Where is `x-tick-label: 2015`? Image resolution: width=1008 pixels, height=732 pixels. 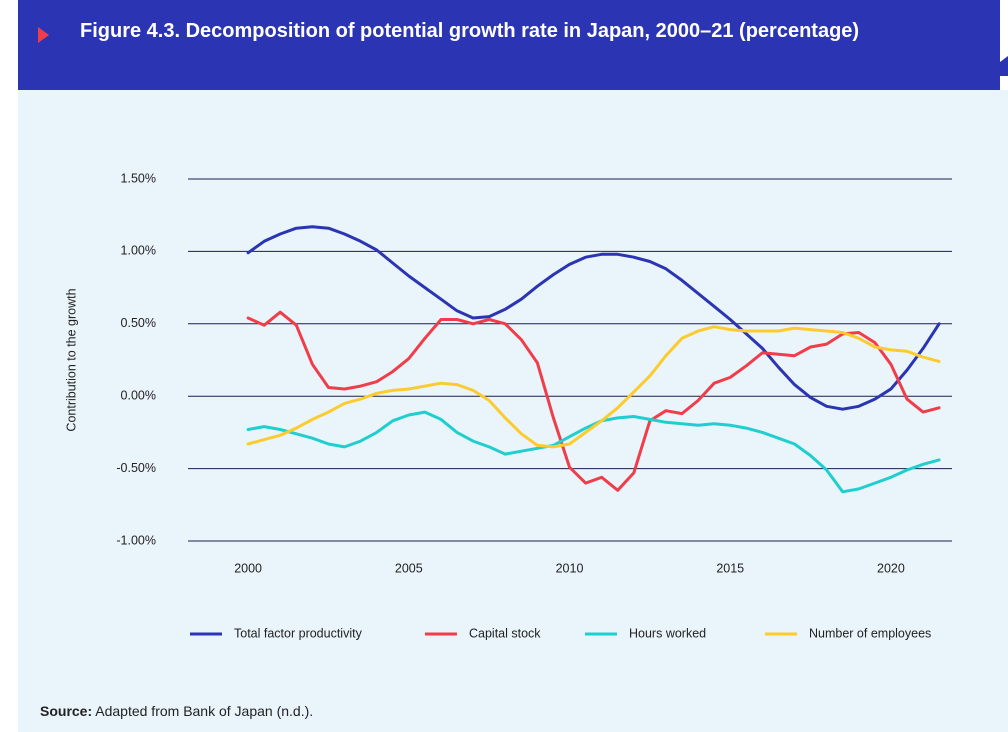
x-tick-label: 2015 is located at coordinates (730, 568).